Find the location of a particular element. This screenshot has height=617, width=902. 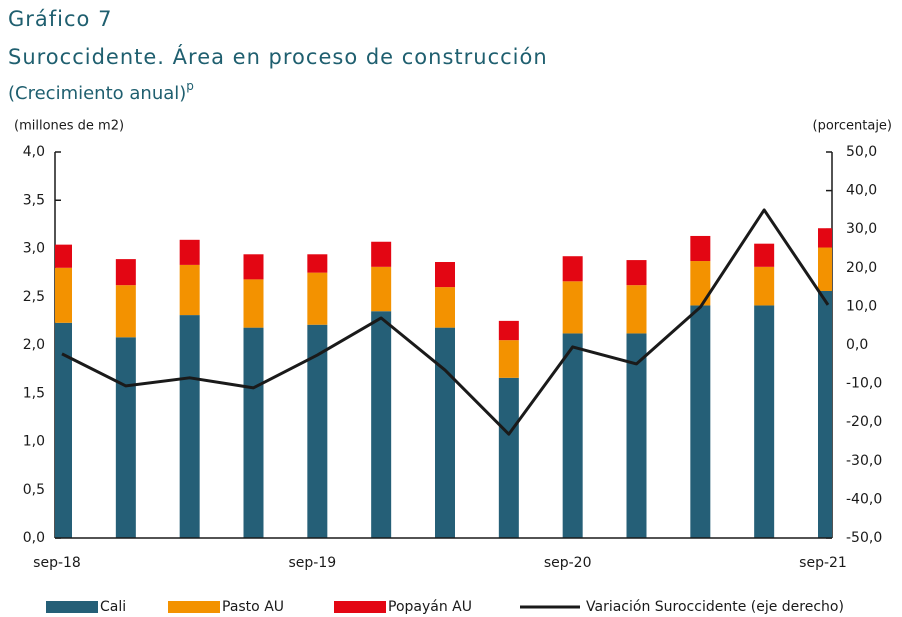

y2-tick-label: -50,0 is located at coordinates (864, 538).